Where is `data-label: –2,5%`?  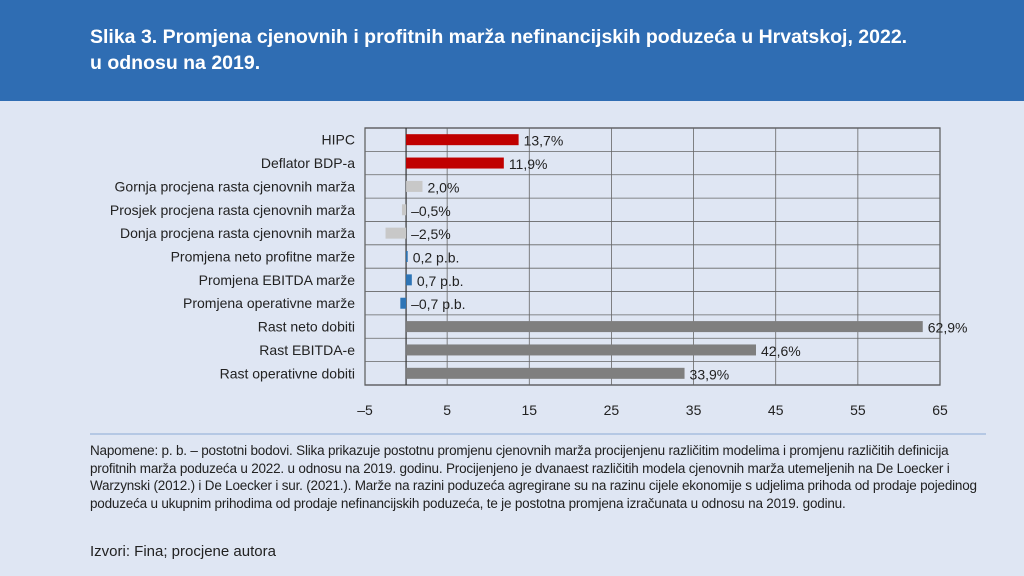
data-label: –2,5% is located at coordinates (431, 234).